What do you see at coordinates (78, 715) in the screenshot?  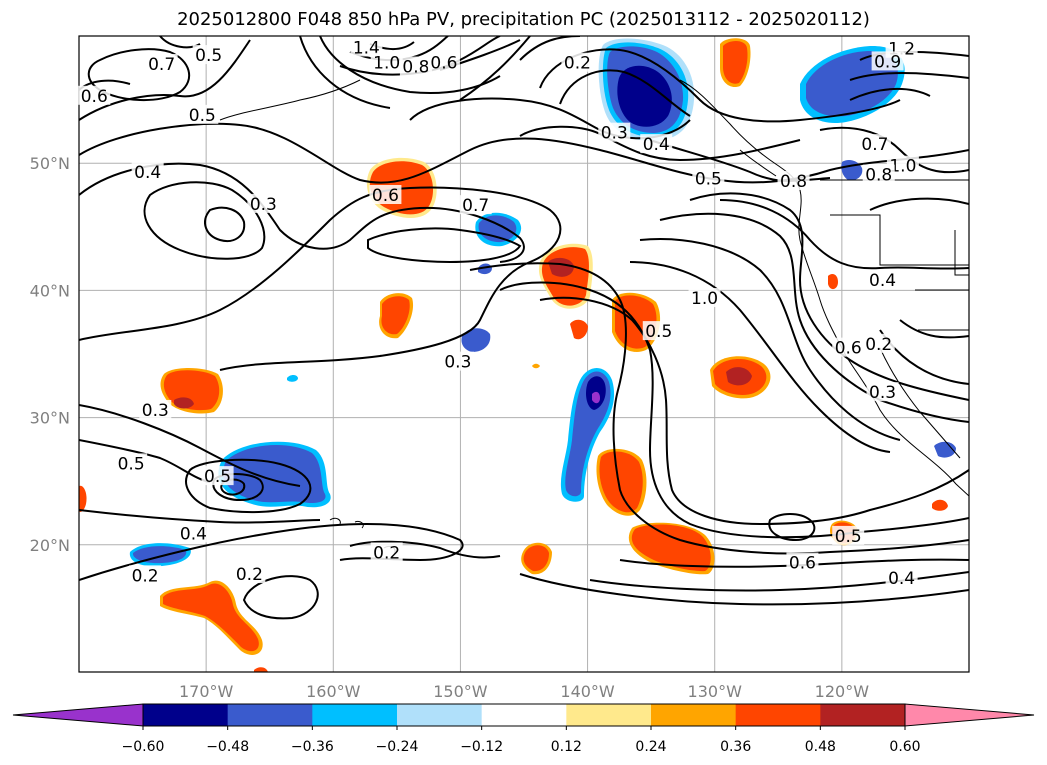 I see `colorbar-extend-low` at bounding box center [78, 715].